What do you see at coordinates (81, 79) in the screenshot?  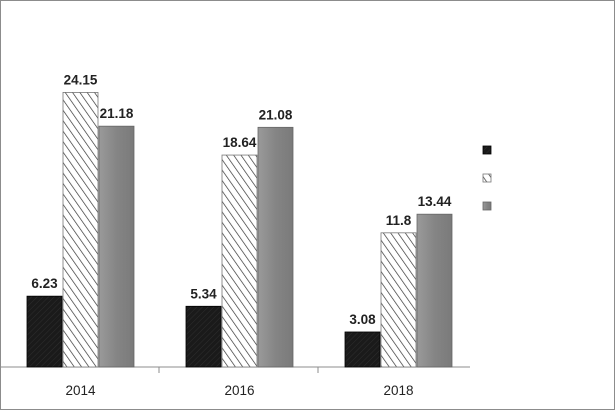 I see `data-label-2014-series-2: 24.15` at bounding box center [81, 79].